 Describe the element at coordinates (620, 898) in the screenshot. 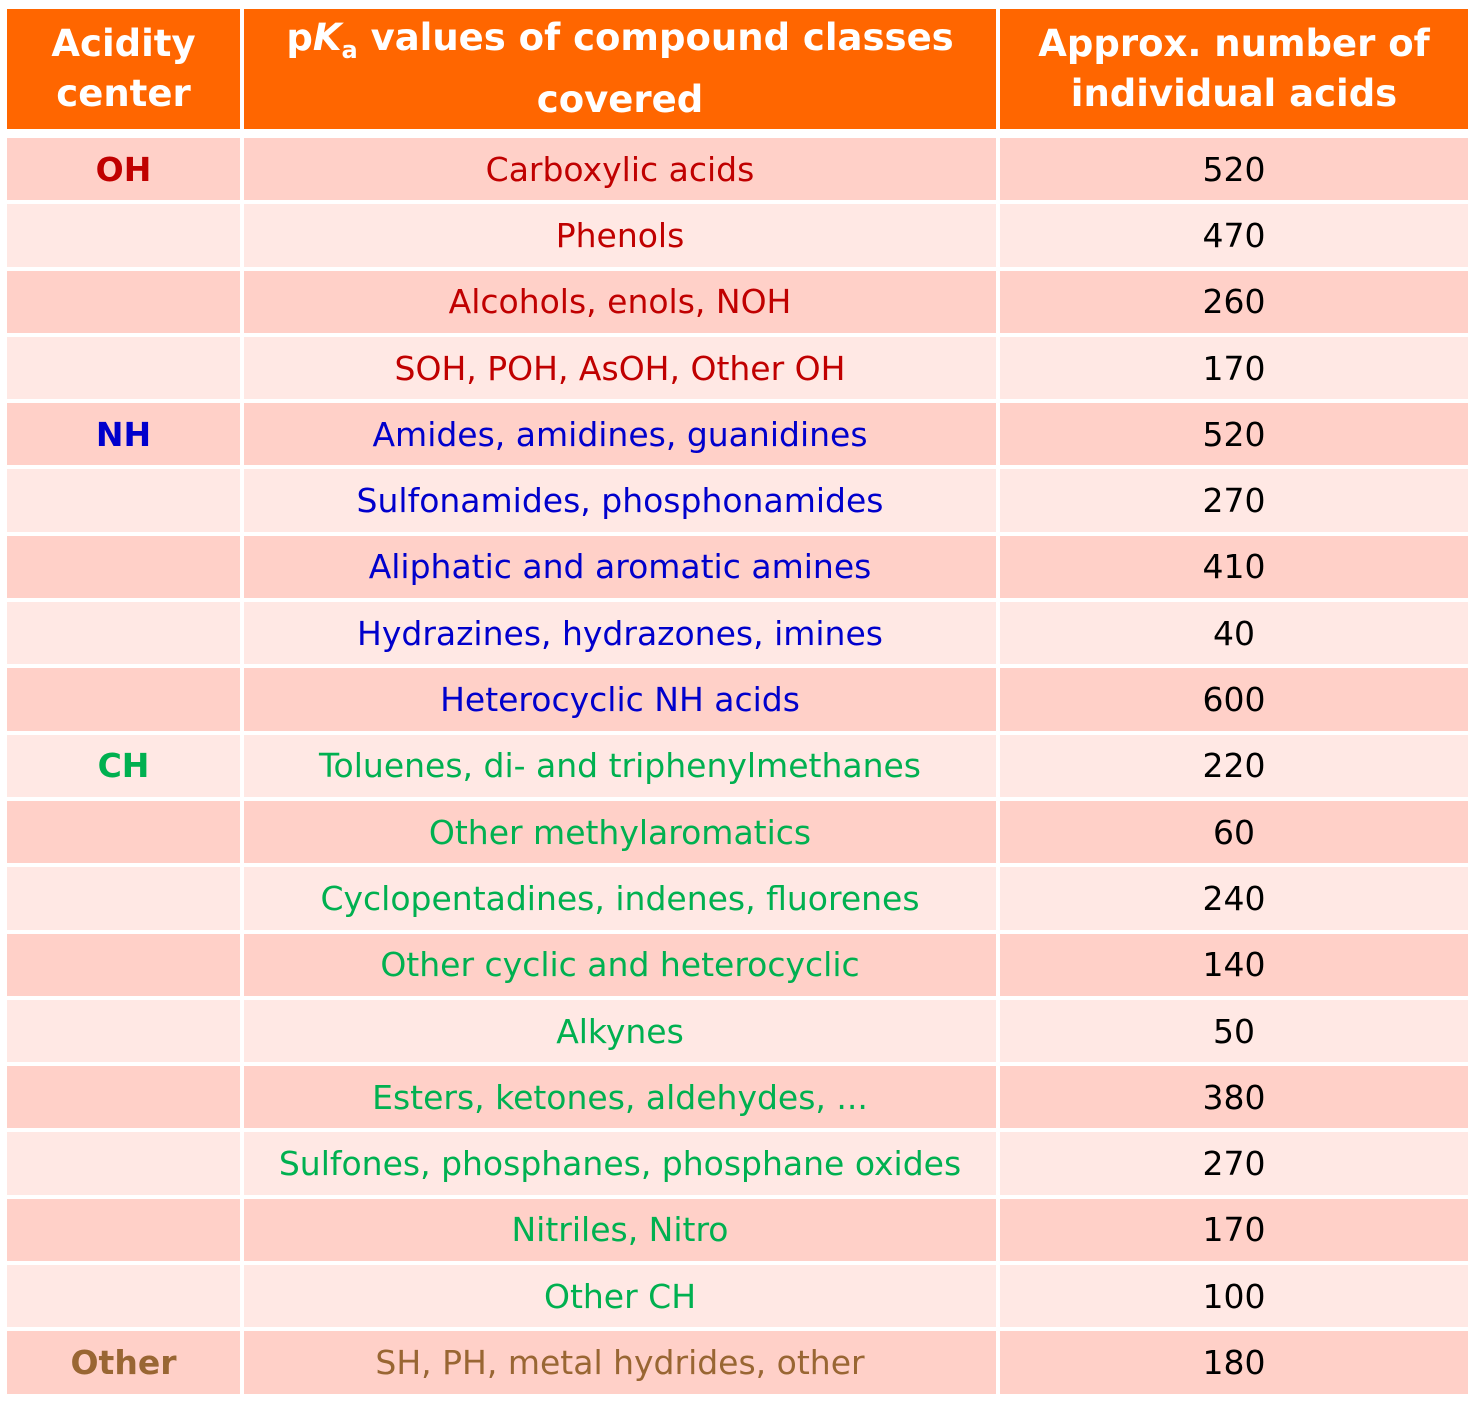

I see `compound-class-cell: Cyclopentadines, indenes, fluorenes` at that location.